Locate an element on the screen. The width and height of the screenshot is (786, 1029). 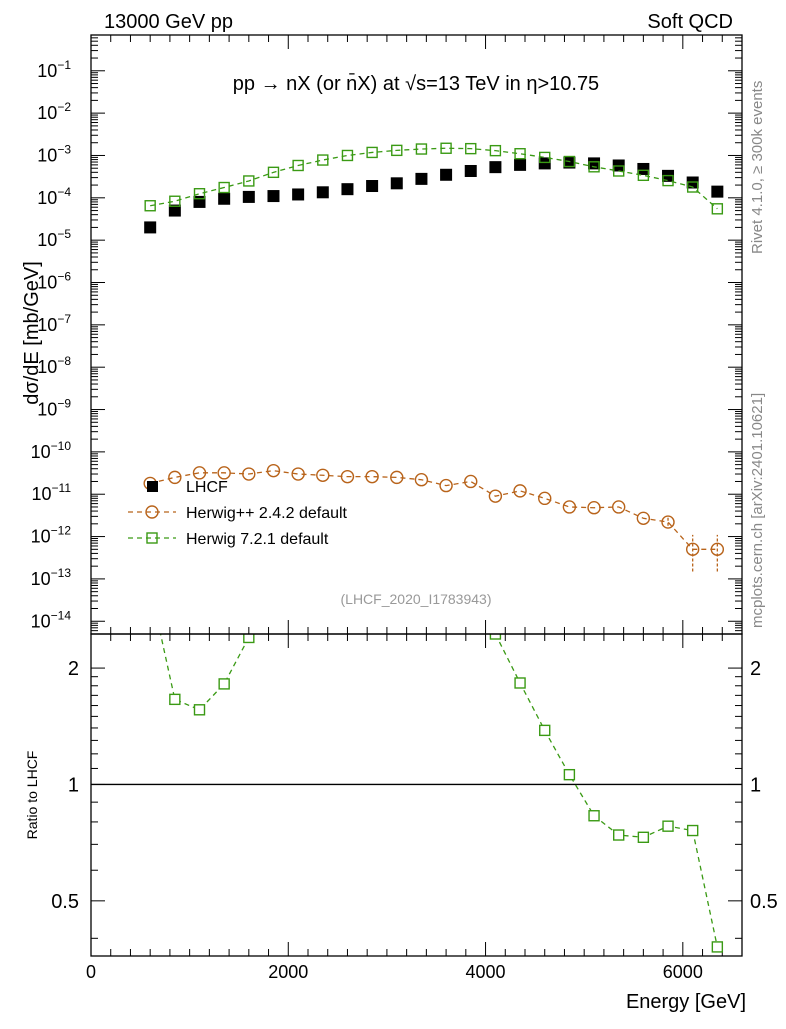
ratio-y-tick-label: 0.5 is located at coordinates (65, 902).